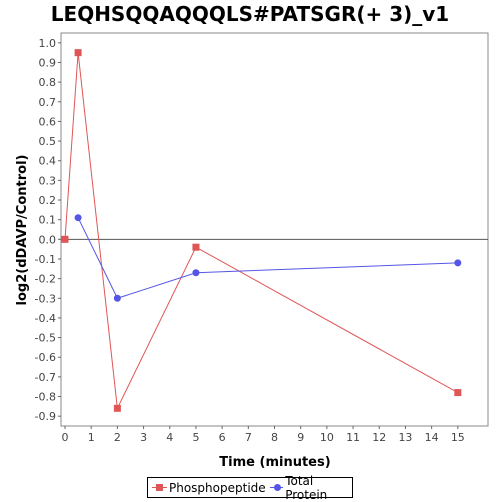  Describe the element at coordinates (48, 82) in the screenshot. I see `y-tick-label: 0.8` at that location.